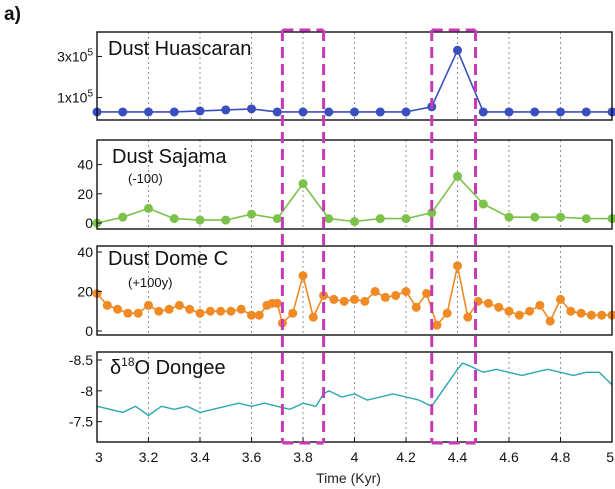 The height and width of the screenshot is (489, 615). I want to click on x-tick-label: 4.4, so click(458, 457).